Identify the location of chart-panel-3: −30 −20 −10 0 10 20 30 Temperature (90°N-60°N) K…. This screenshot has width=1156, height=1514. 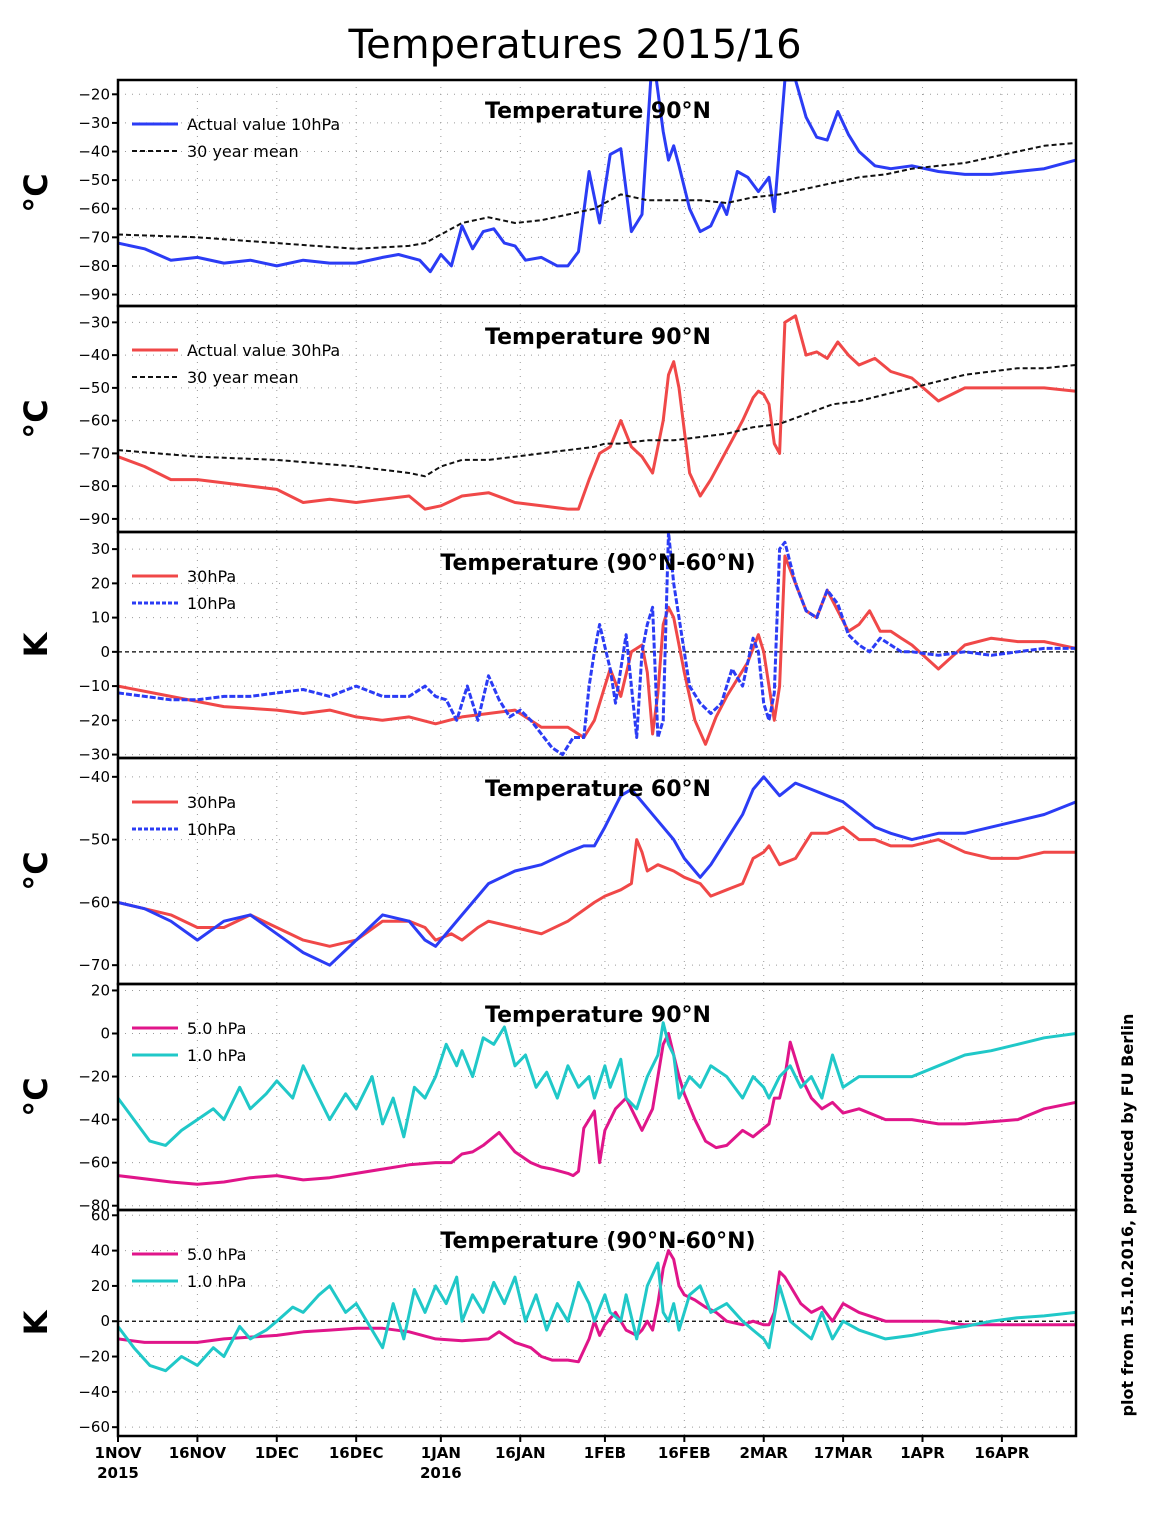
(547, 647).